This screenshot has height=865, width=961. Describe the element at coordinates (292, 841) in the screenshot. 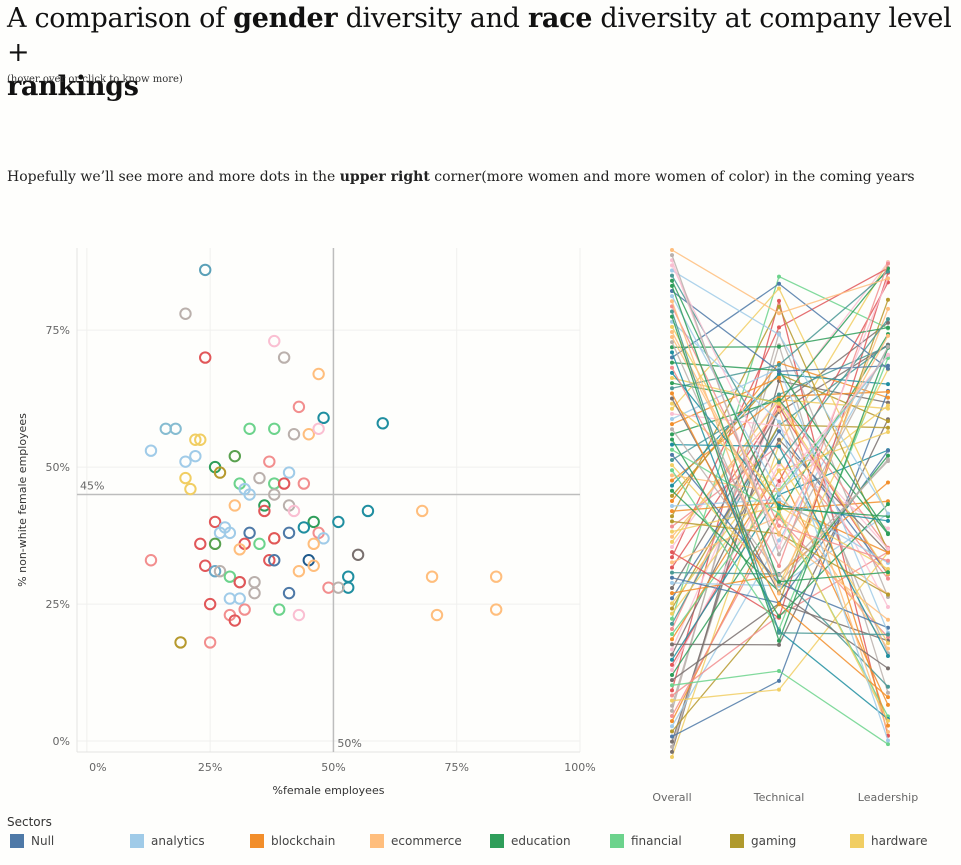

I see `legend-item-blockchain: blockchain` at that location.